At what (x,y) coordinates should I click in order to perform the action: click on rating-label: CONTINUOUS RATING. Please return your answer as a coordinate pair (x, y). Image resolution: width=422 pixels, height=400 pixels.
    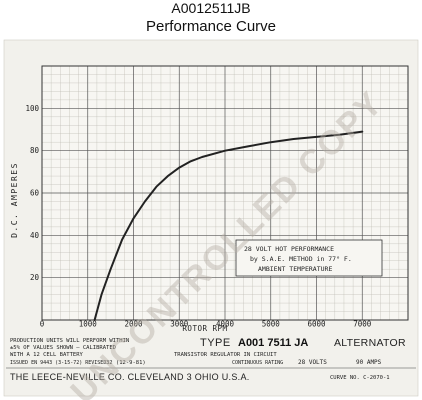
    Looking at the image, I should click on (257, 363).